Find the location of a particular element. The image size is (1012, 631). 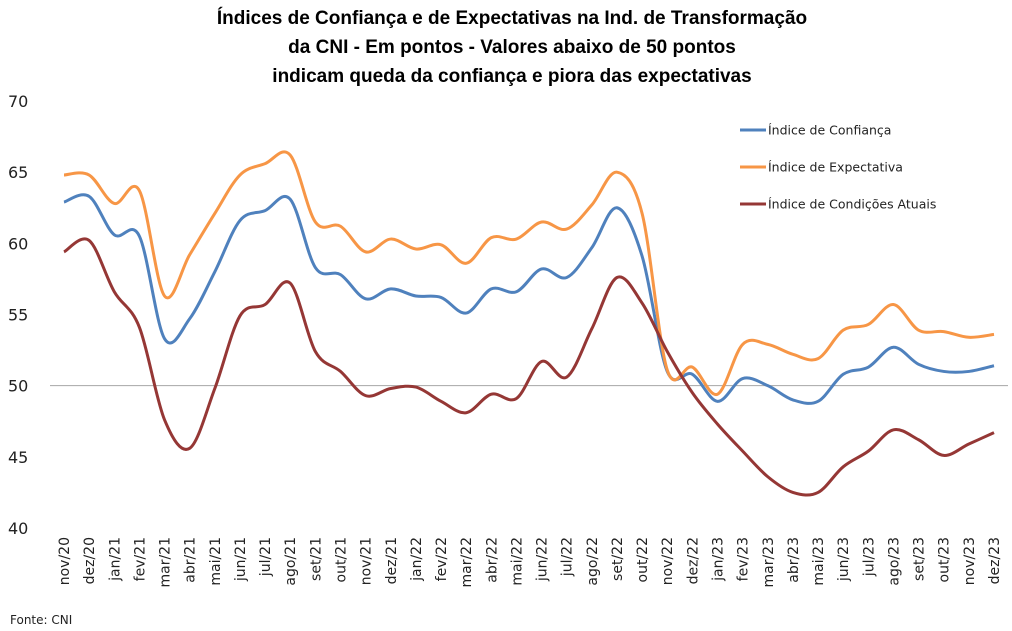

x-tick-label: ago/21 is located at coordinates (291, 561).